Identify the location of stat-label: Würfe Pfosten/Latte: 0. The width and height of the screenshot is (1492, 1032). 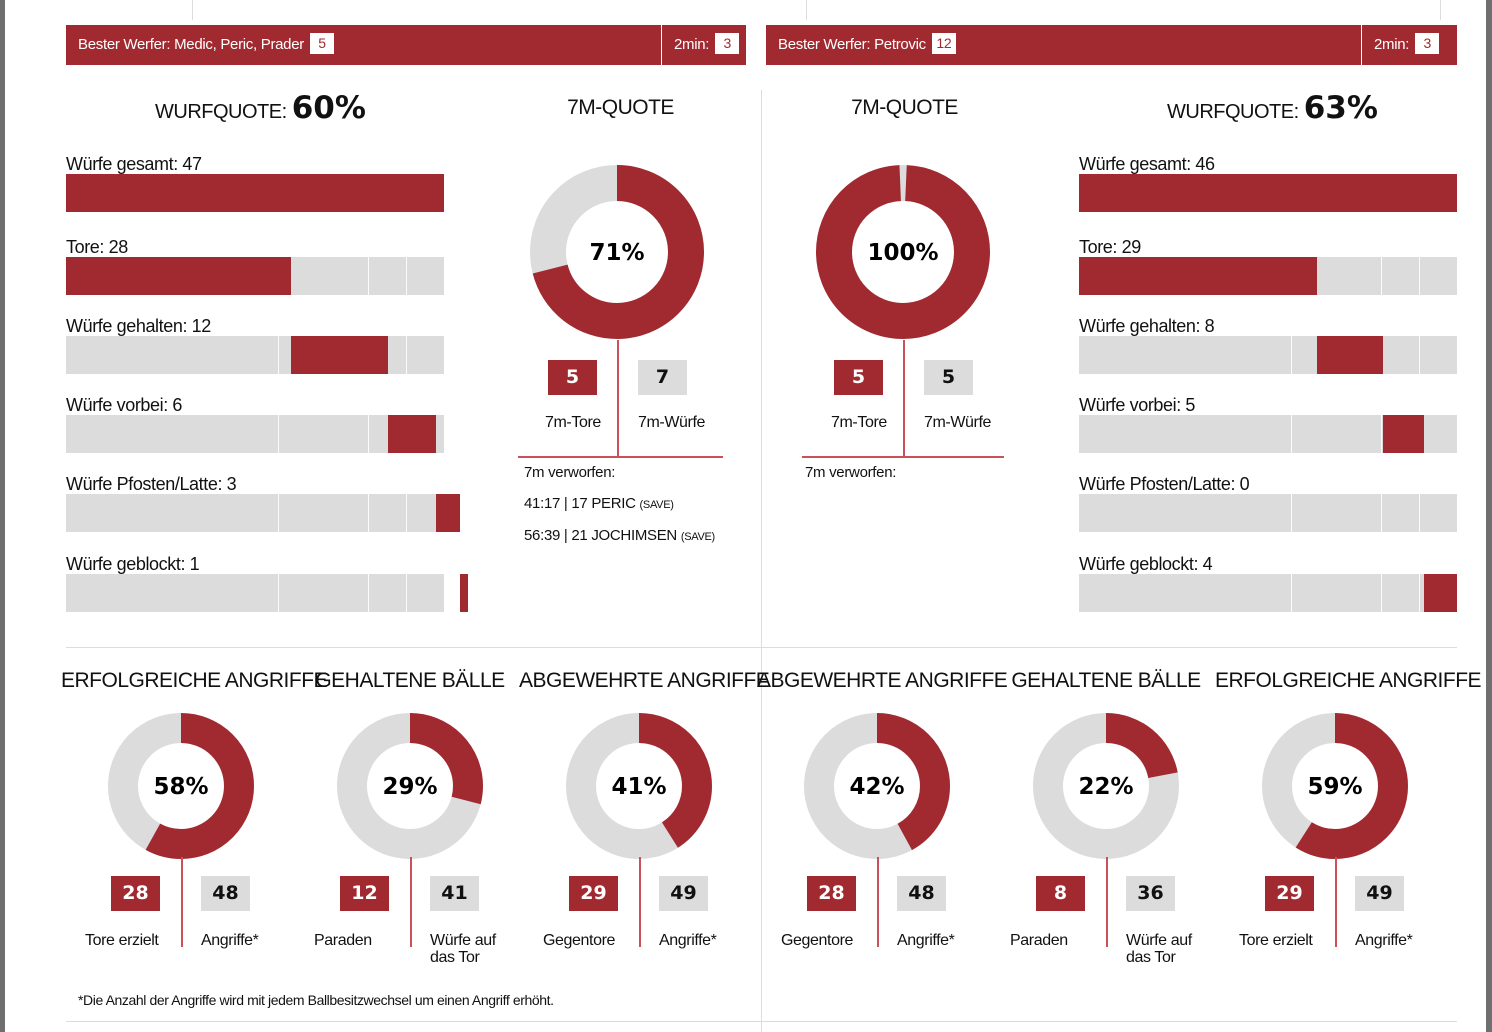
(1164, 484).